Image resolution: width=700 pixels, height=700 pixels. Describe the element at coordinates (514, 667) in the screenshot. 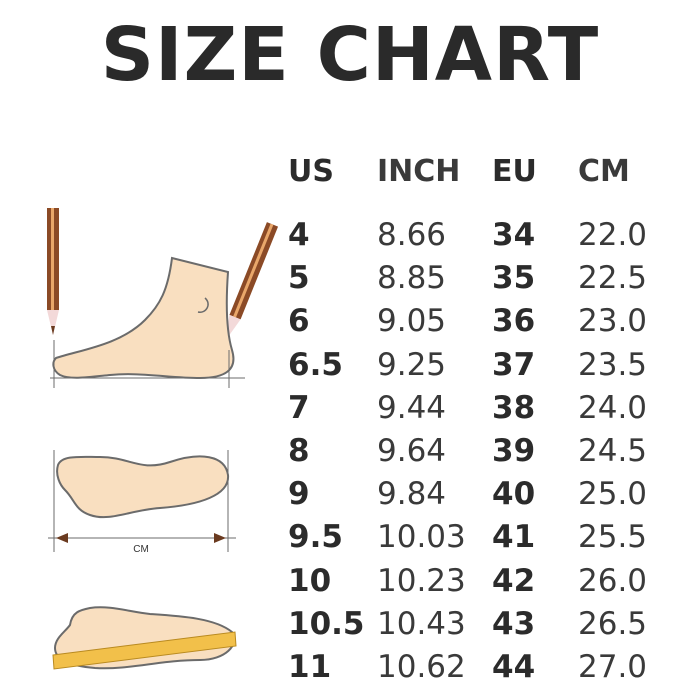

I see `cell-eu: 44` at that location.